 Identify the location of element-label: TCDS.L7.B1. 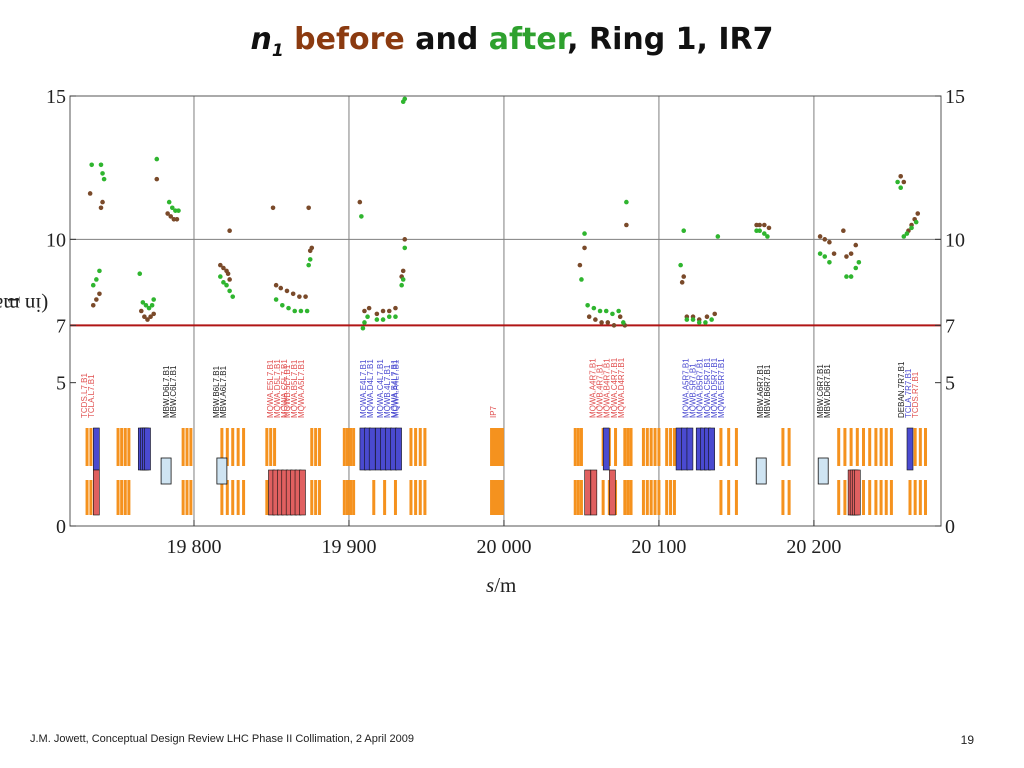
(84, 395).